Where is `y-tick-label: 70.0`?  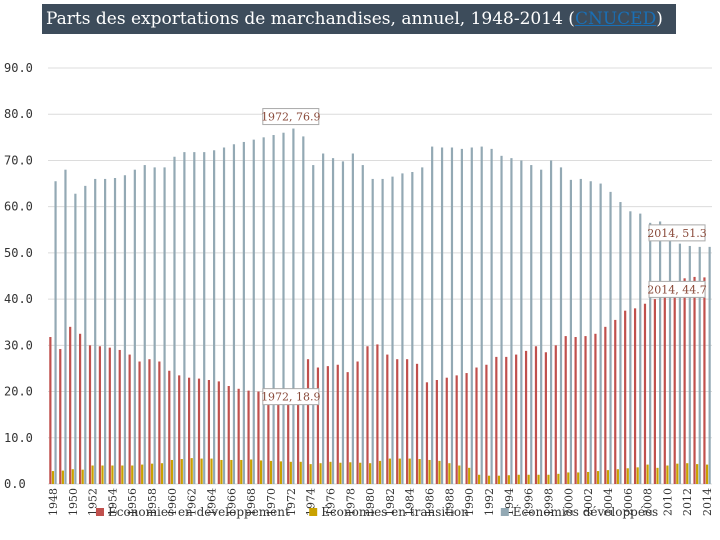
y-tick-label: 70.0 is located at coordinates (18, 160).